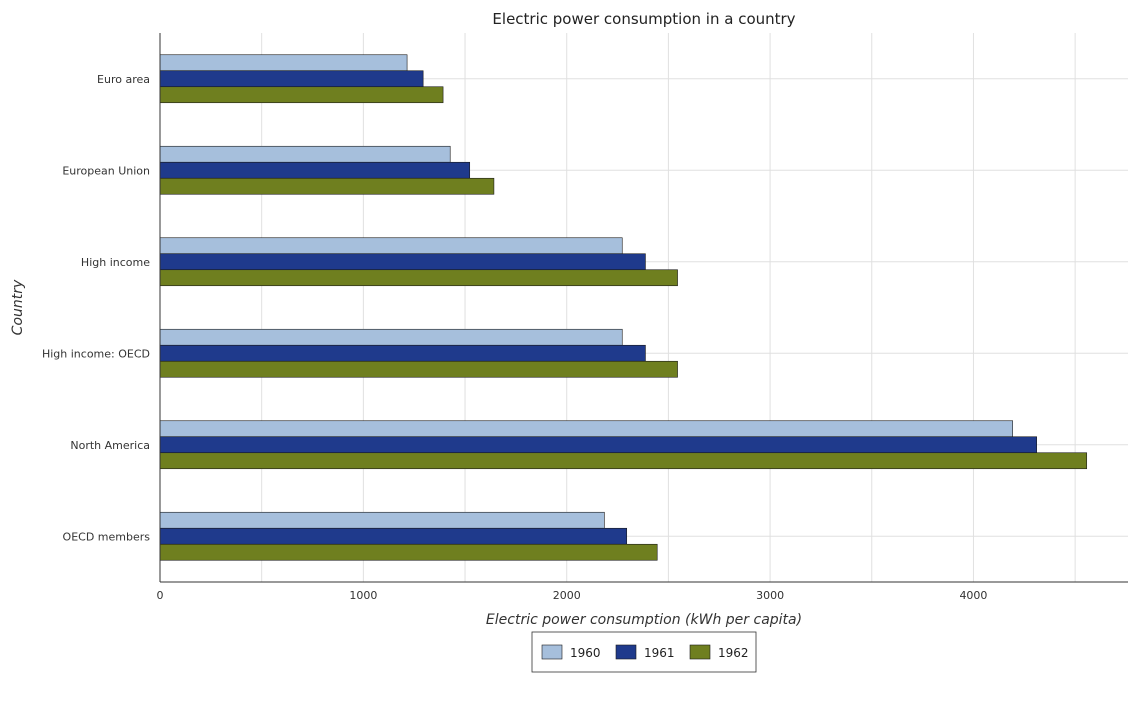 This screenshot has width=1141, height=704. I want to click on legend-box, so click(644, 652).